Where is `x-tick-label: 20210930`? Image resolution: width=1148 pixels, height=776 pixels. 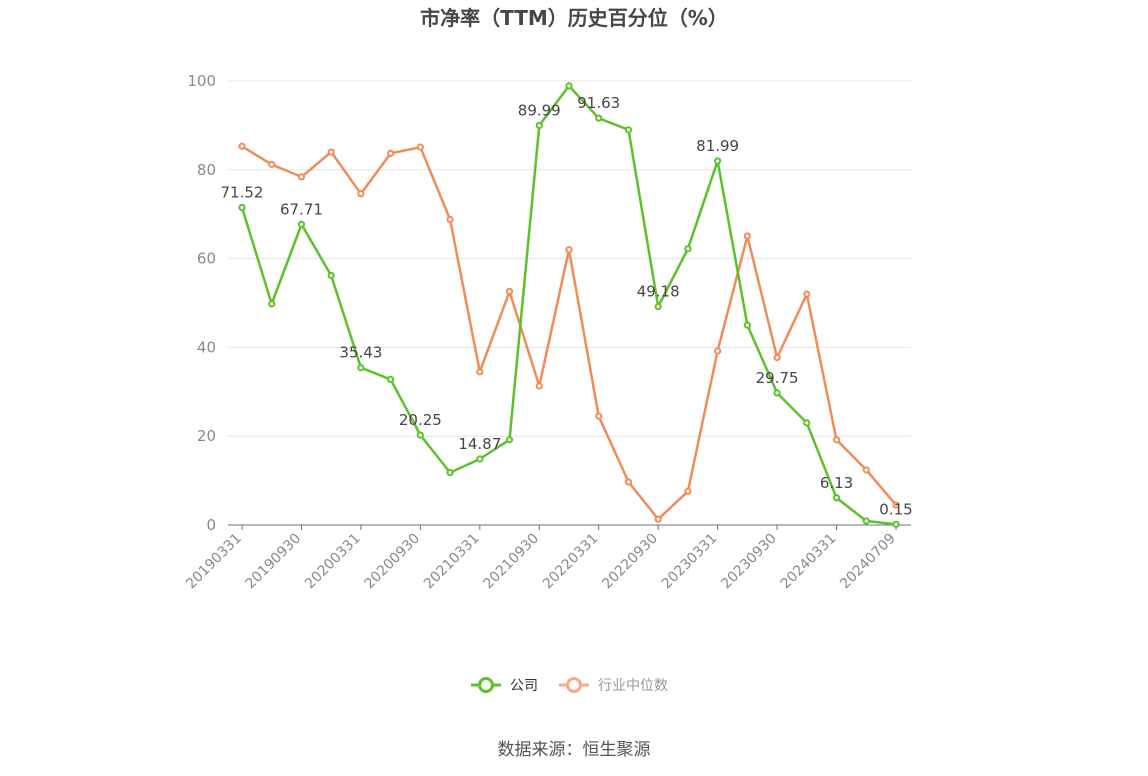 x-tick-label: 20210930 is located at coordinates (511, 562).